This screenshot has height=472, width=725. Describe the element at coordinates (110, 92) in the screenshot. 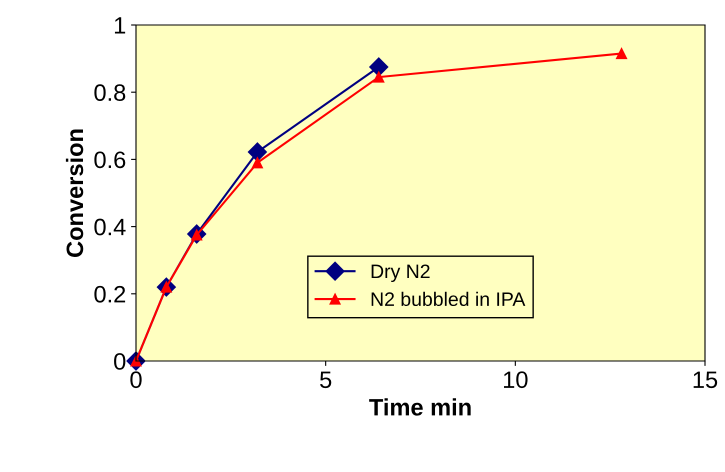

I see `y-tick-label: 0.8` at that location.